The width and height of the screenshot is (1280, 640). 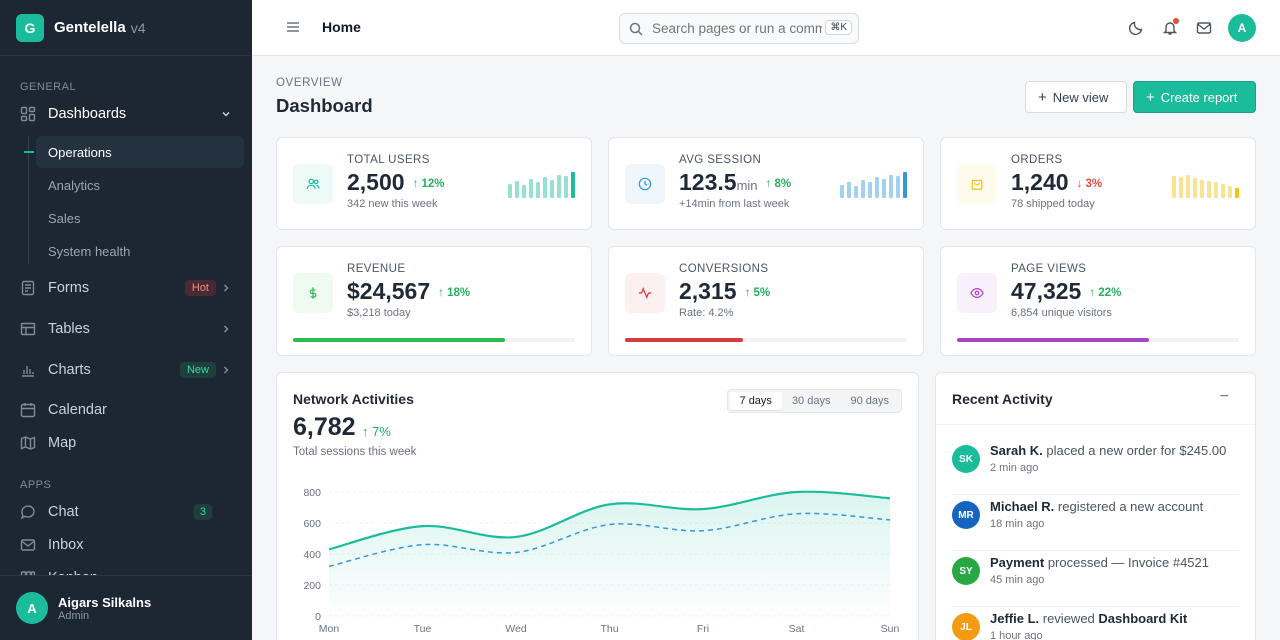 I want to click on stat-value: $24,567, so click(x=388, y=291).